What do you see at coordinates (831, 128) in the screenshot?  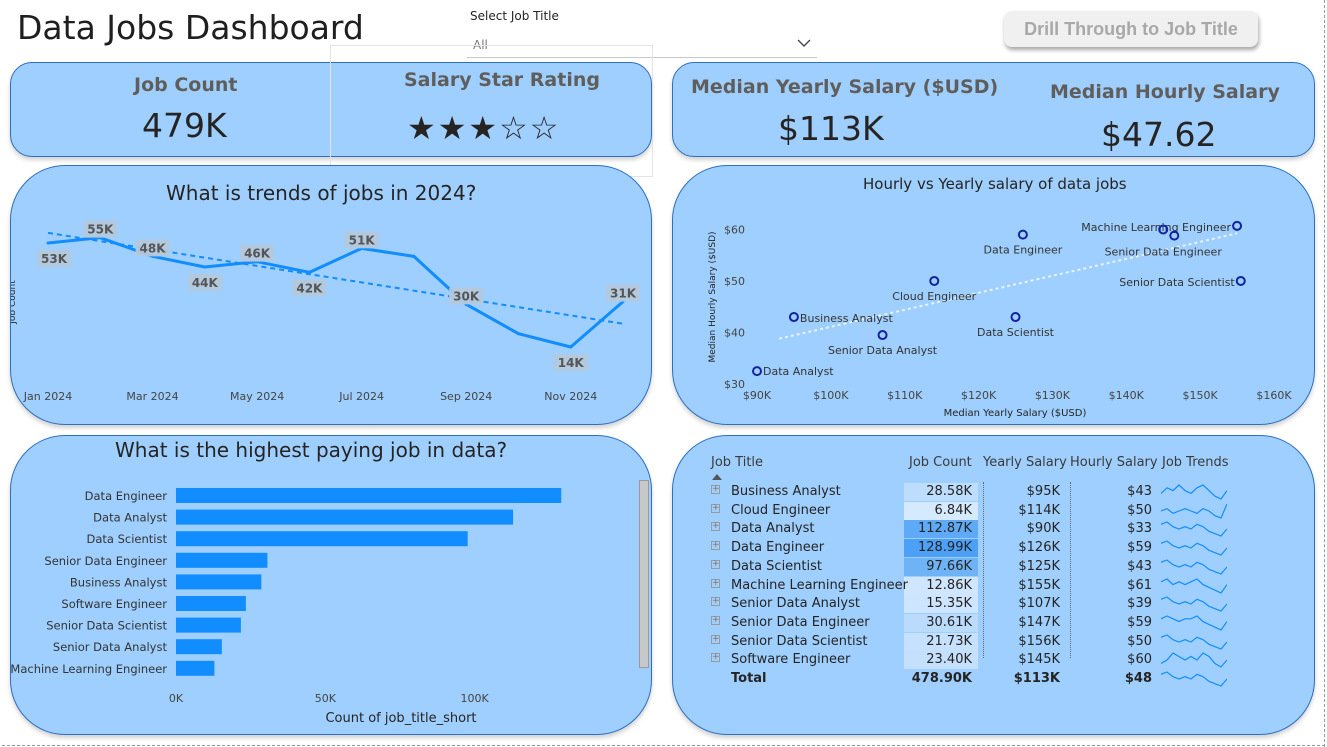 I see `median-yearly-salary-value: $113K` at bounding box center [831, 128].